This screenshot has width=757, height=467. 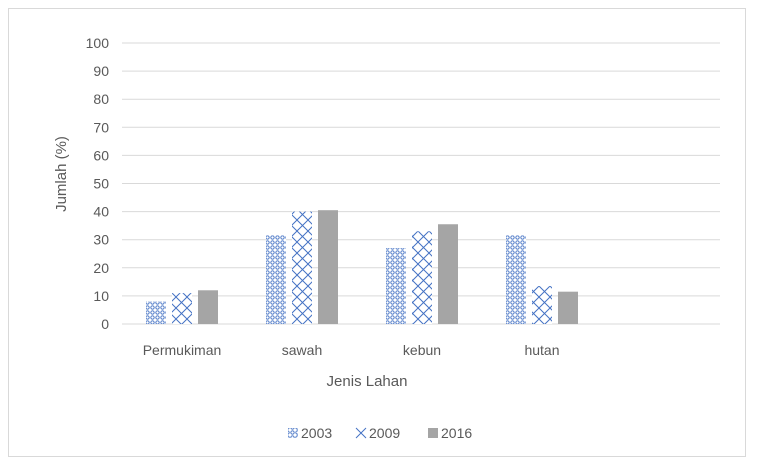 I want to click on x-tick-label: hutan, so click(x=541, y=350).